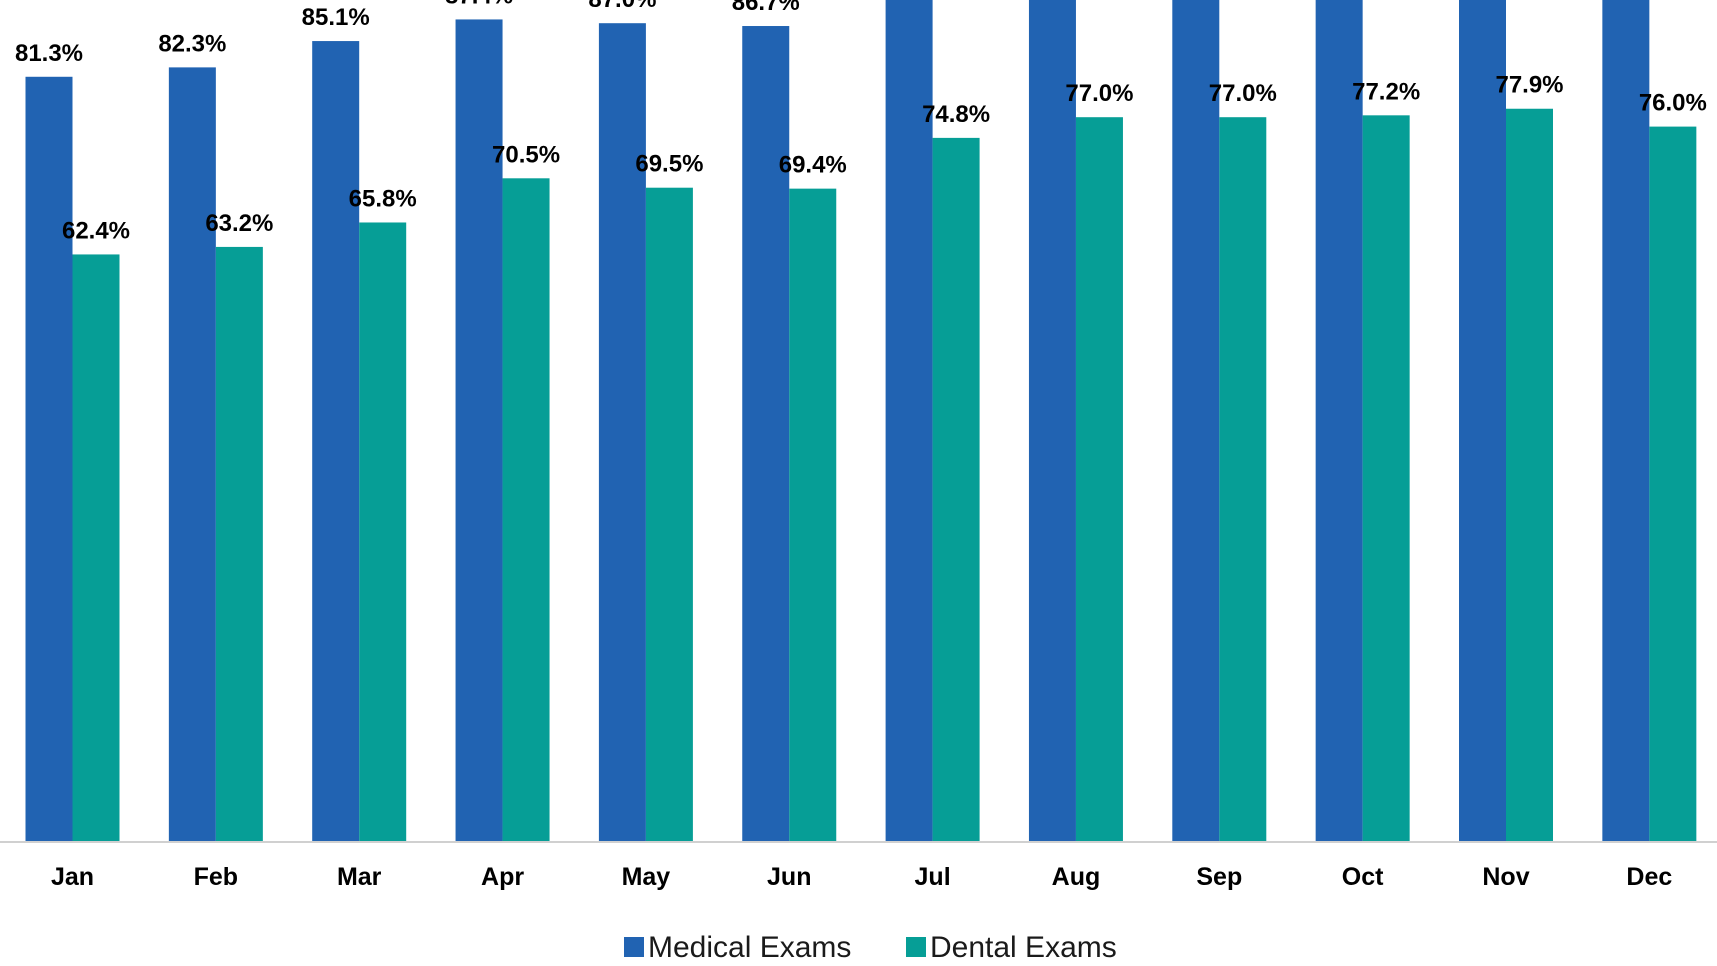 Image resolution: width=1717 pixels, height=966 pixels. What do you see at coordinates (1243, 479) in the screenshot?
I see `bar-dental-exams-sep` at bounding box center [1243, 479].